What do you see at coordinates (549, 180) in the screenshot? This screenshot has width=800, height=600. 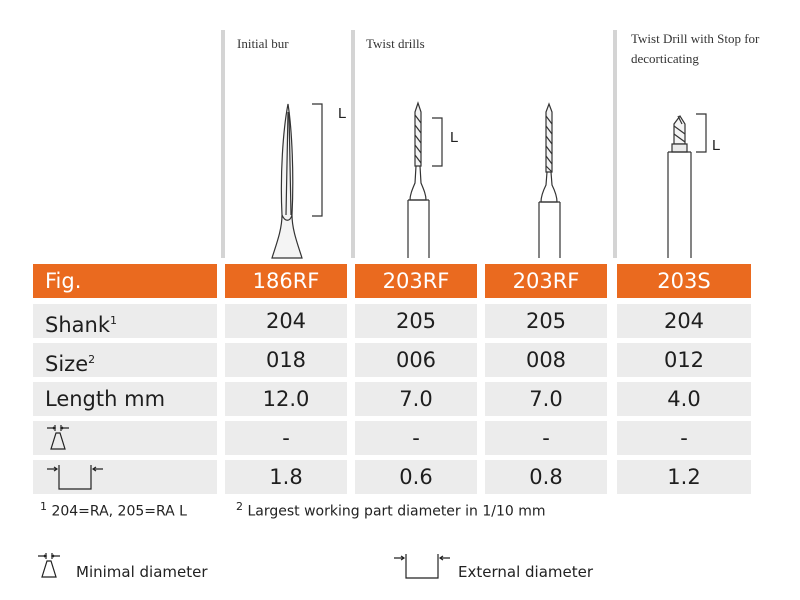 I see `twist-drill-008-drawing` at bounding box center [549, 180].